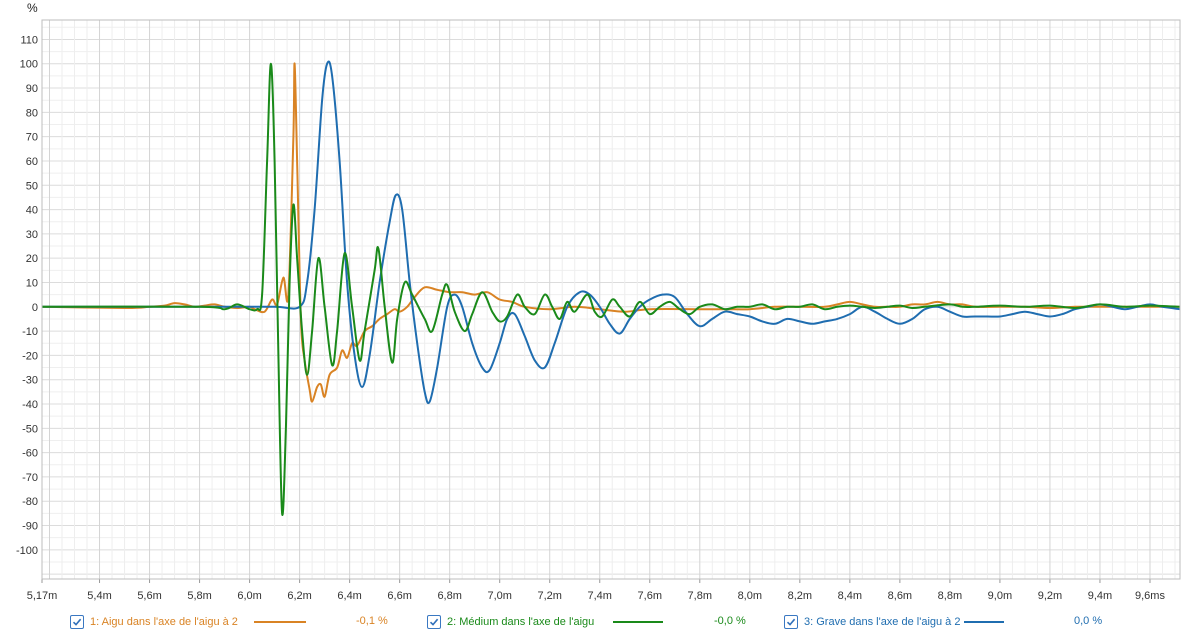 The image size is (1200, 634). I want to click on y-tick-label: 30, so click(32, 235).